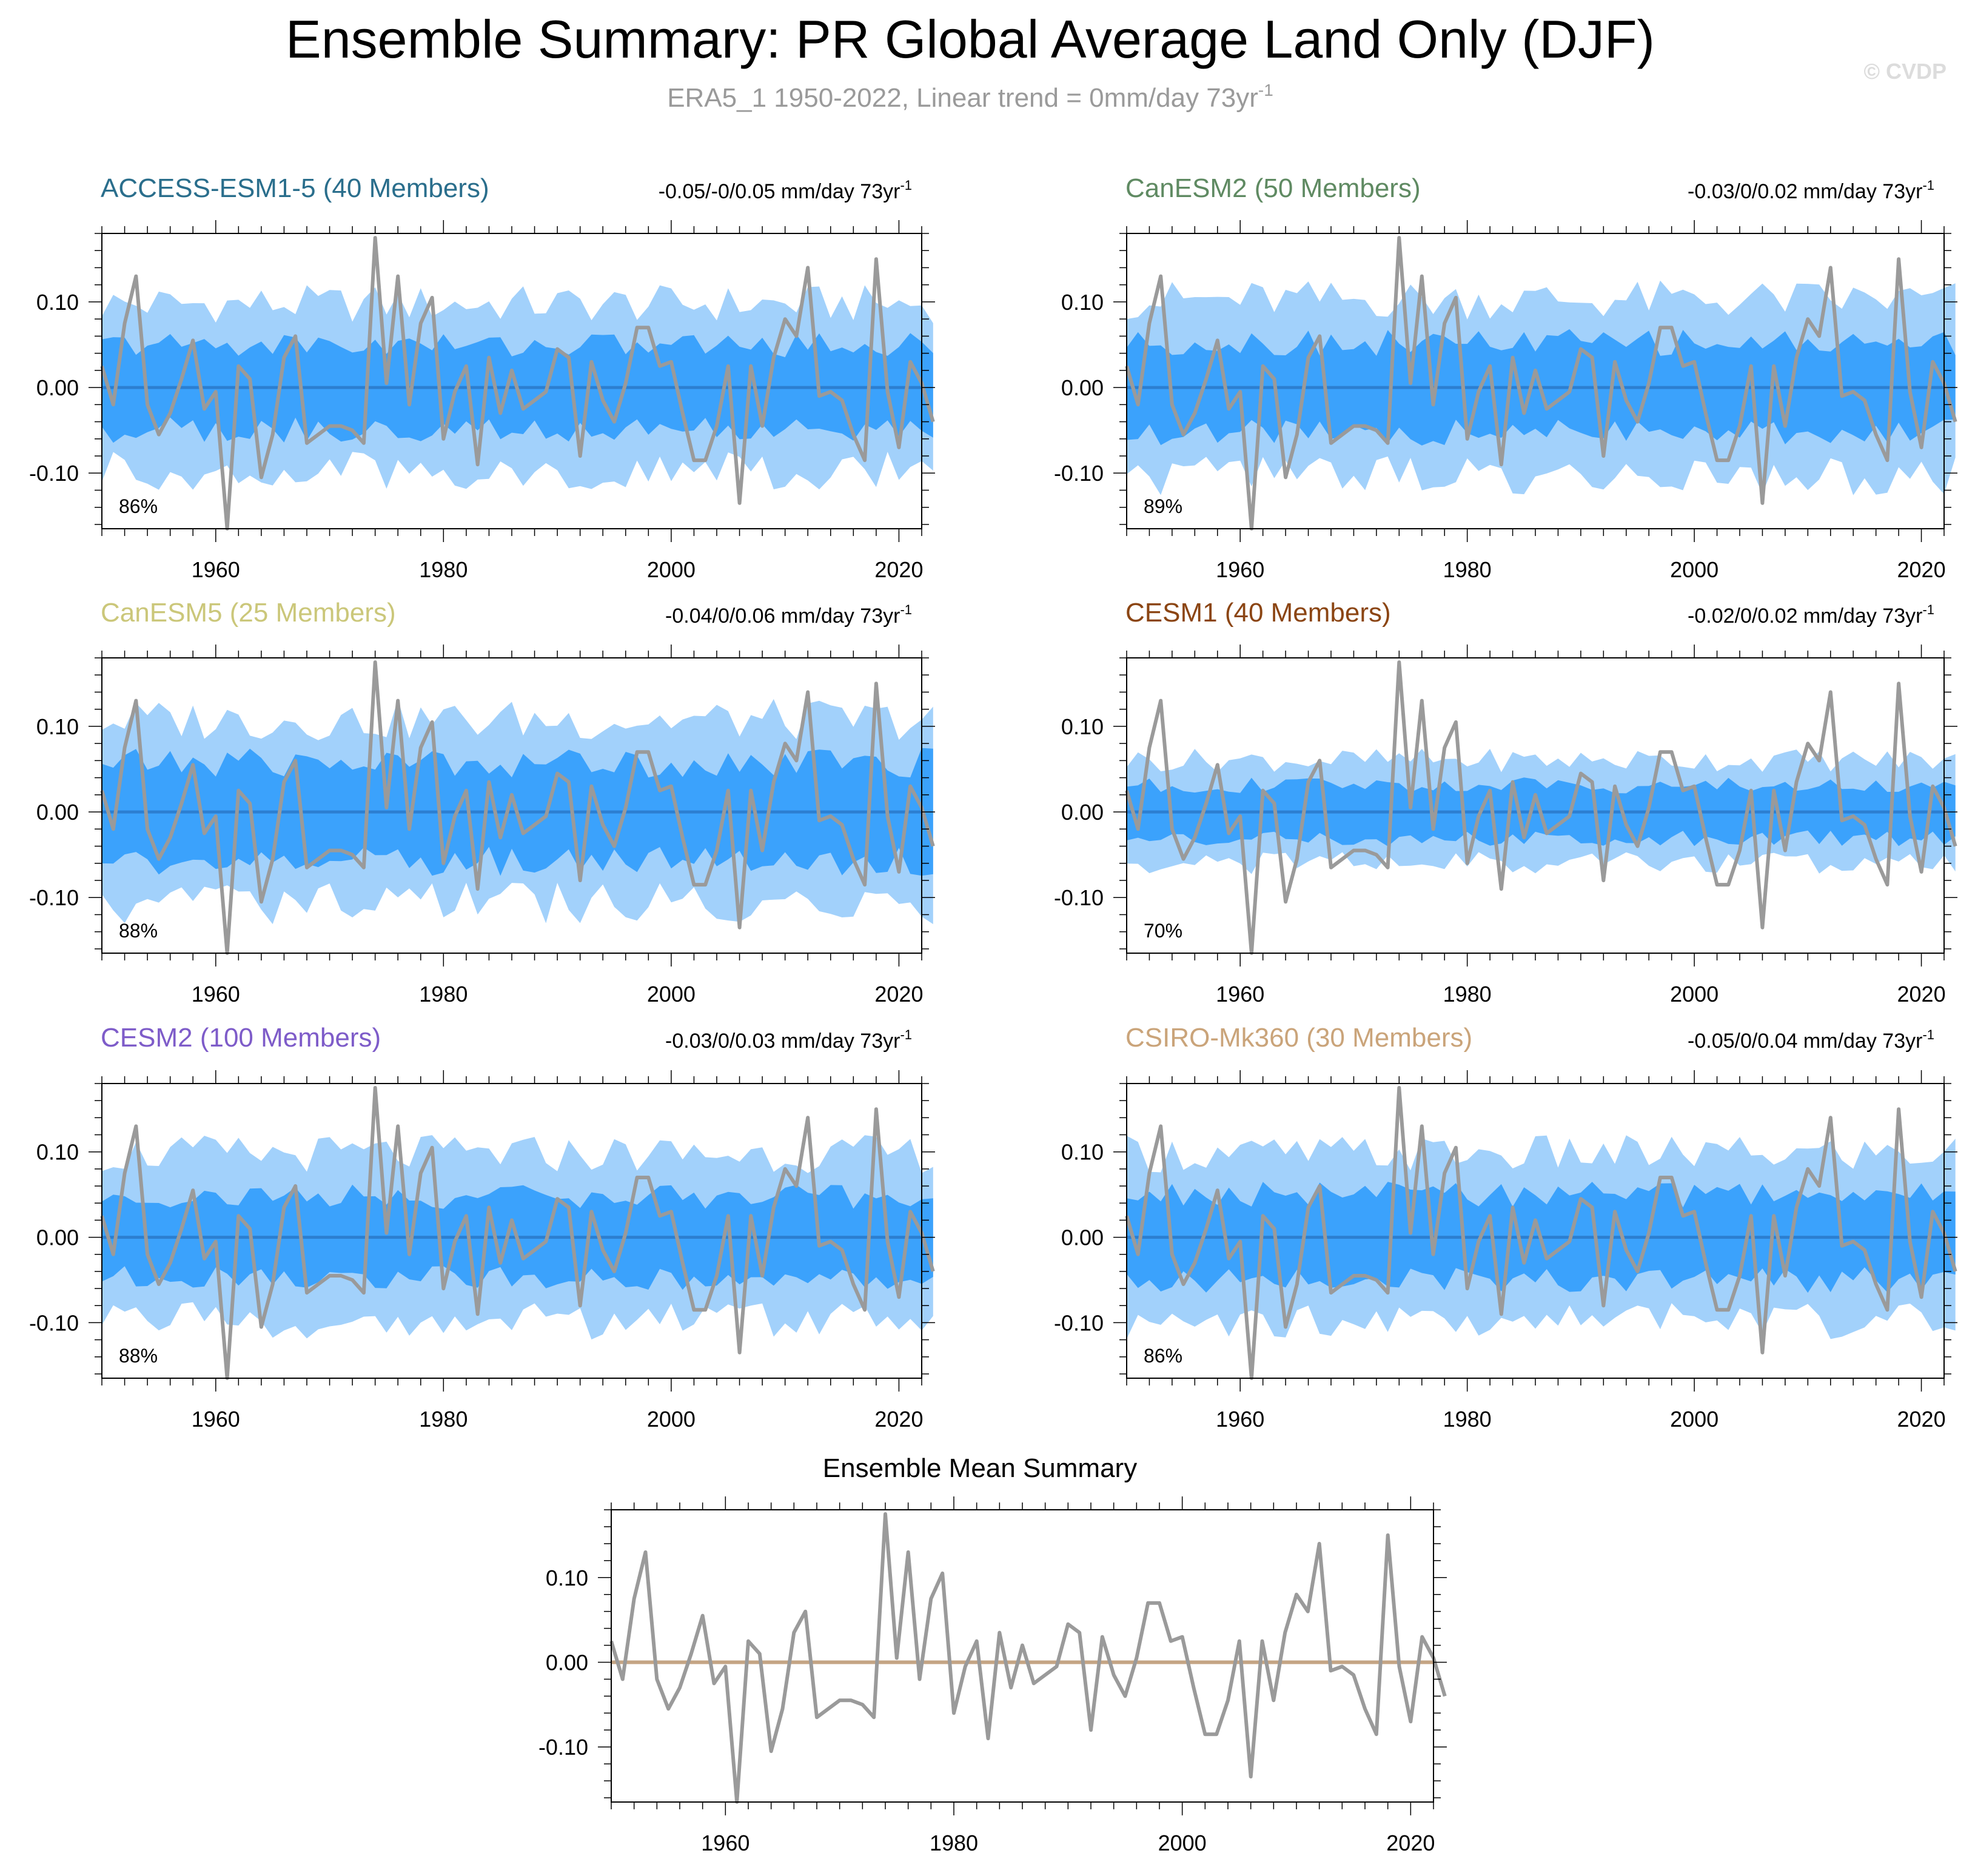 Image resolution: width=1975 pixels, height=1876 pixels. I want to click on panel-title: Ensemble Mean Summary, so click(980, 1468).